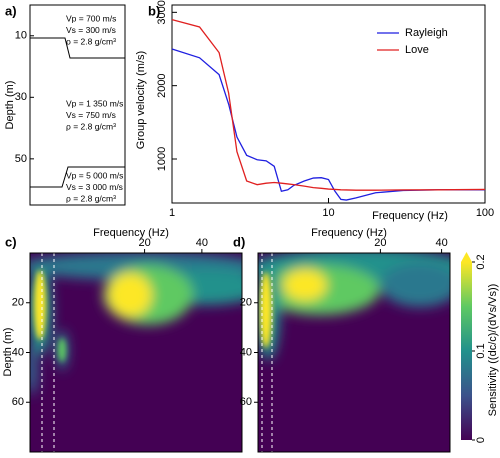 This screenshot has width=500, height=458. I want to click on y-axis-label: Group velocity (m/s), so click(141, 100).